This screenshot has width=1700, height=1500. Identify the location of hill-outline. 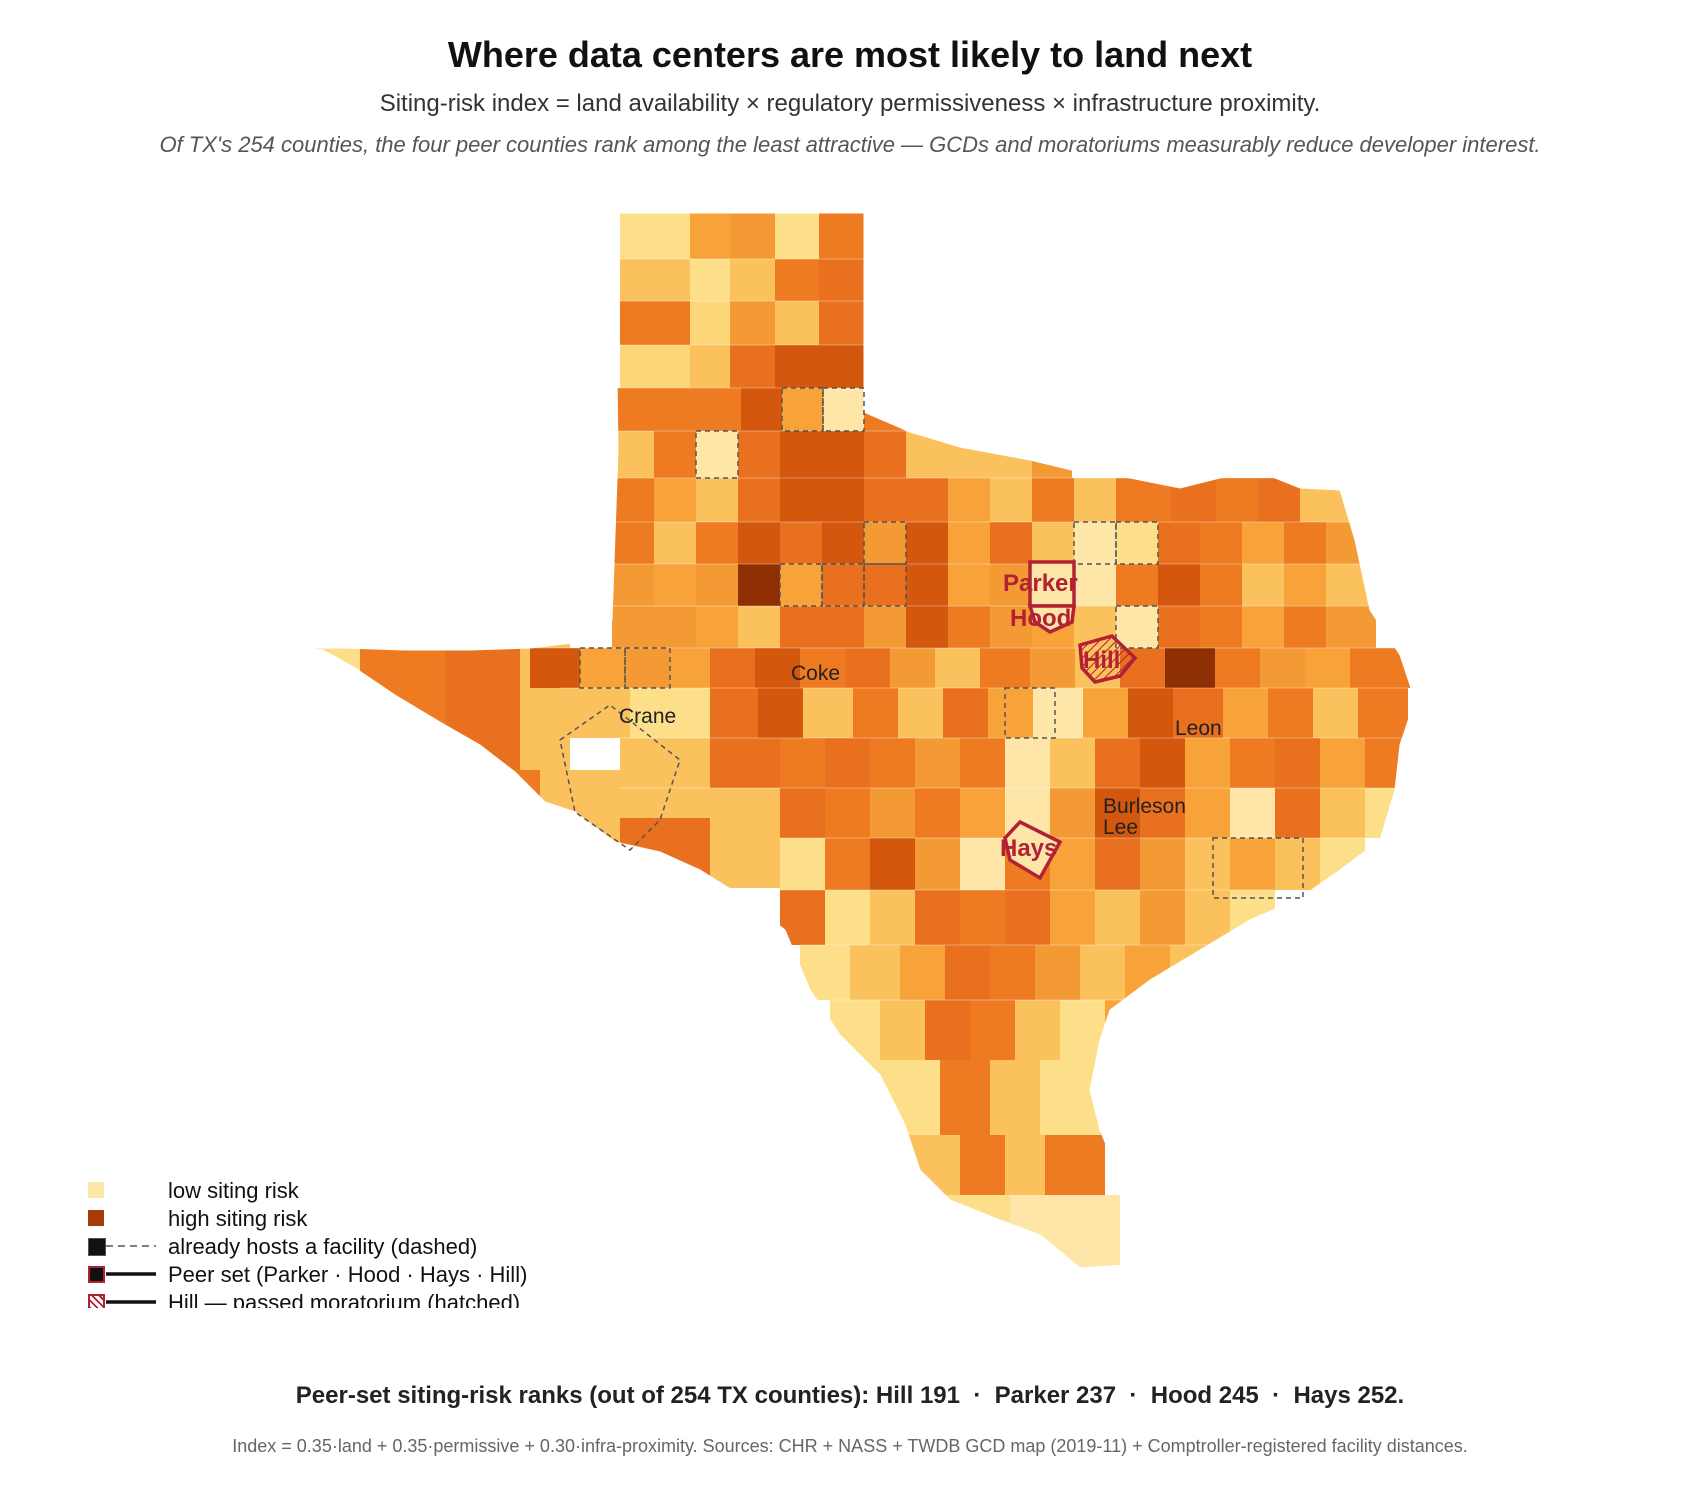
(1108, 659).